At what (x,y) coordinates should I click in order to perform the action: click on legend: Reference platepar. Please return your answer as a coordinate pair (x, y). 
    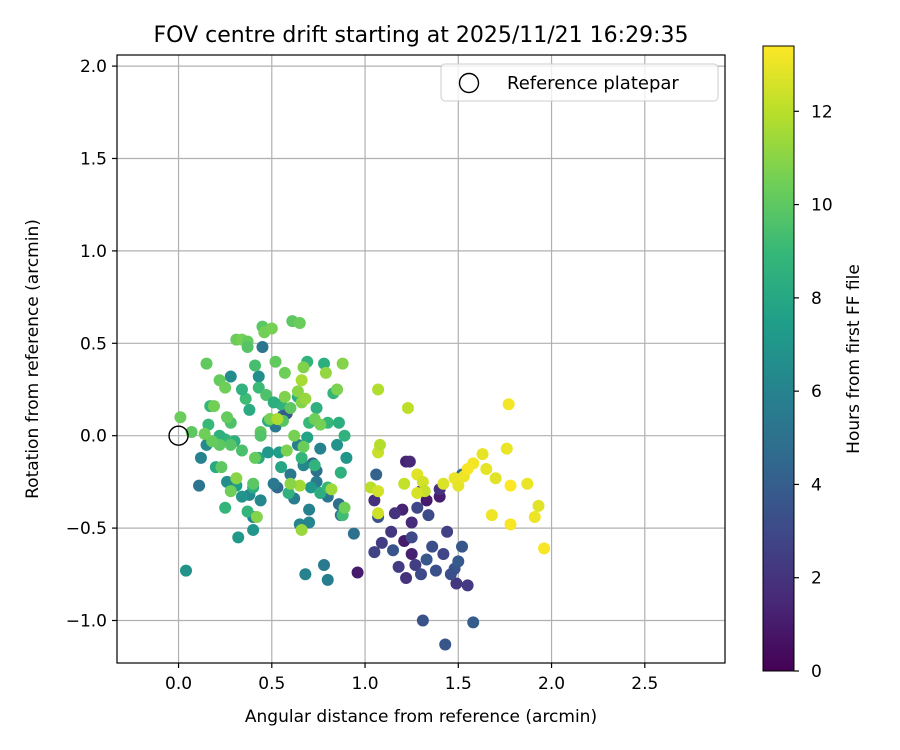
    Looking at the image, I should click on (579, 82).